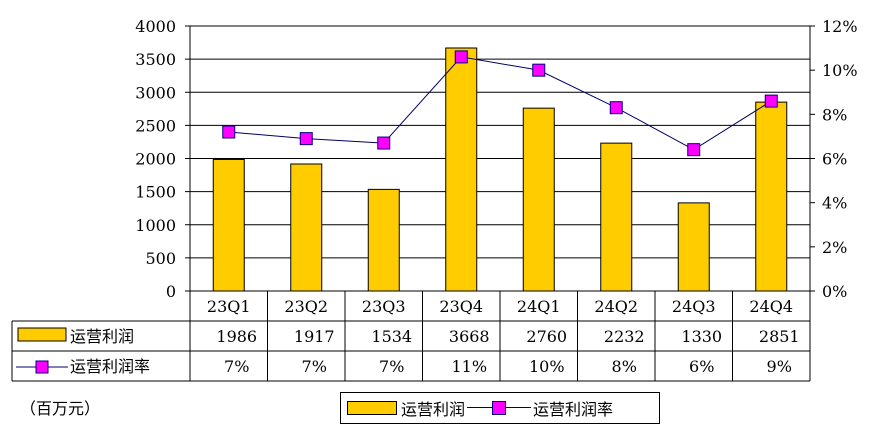 This screenshot has height=435, width=870. I want to click on table-cell: 11%, so click(469, 366).